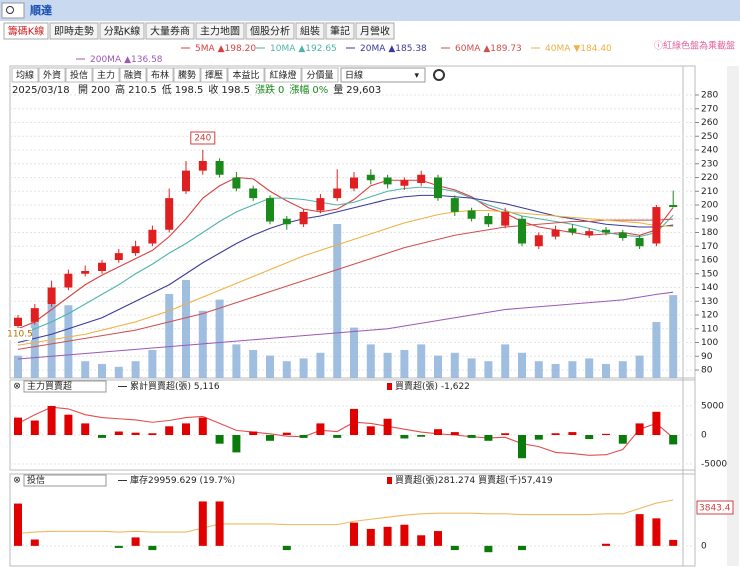  Describe the element at coordinates (213, 89) in the screenshot. I see `quote-label: 收` at that location.